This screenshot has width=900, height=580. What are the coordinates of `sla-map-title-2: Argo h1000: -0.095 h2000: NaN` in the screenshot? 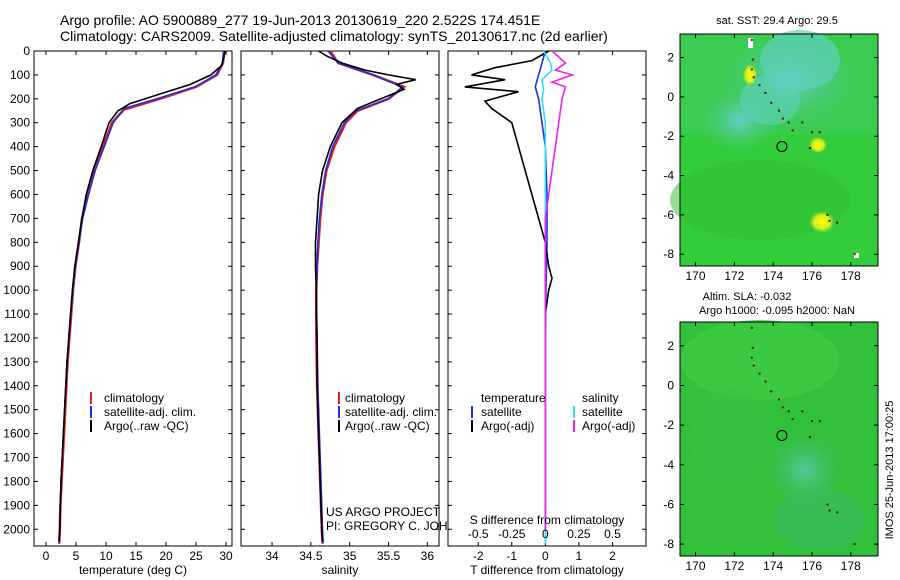 It's located at (777, 311).